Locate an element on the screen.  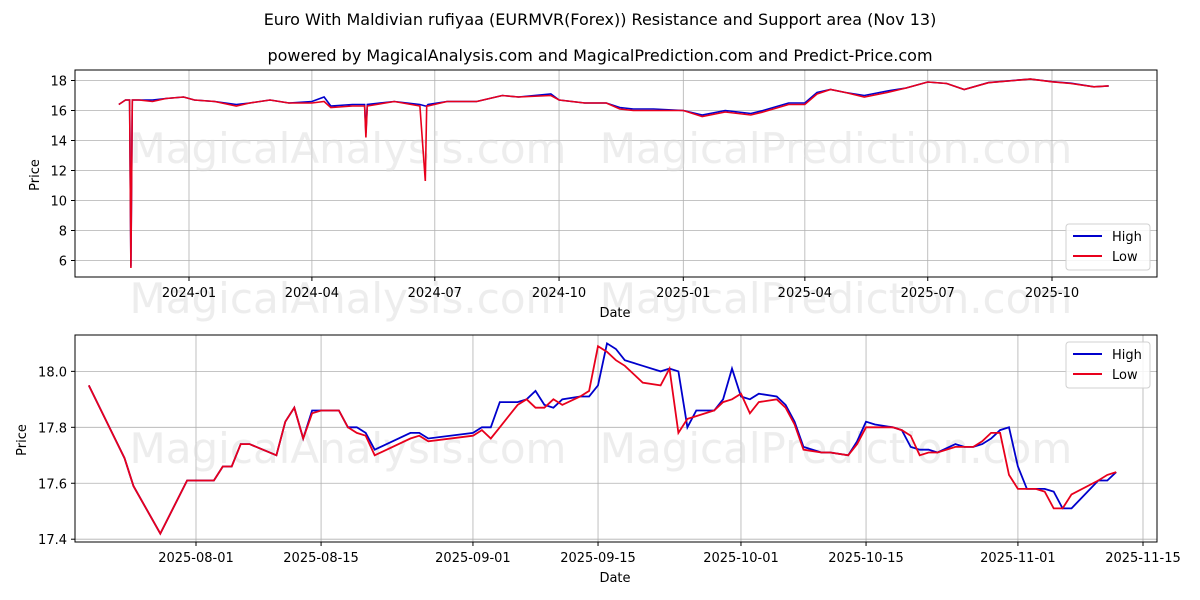
top-legend: High Low is located at coordinates (1108, 247).